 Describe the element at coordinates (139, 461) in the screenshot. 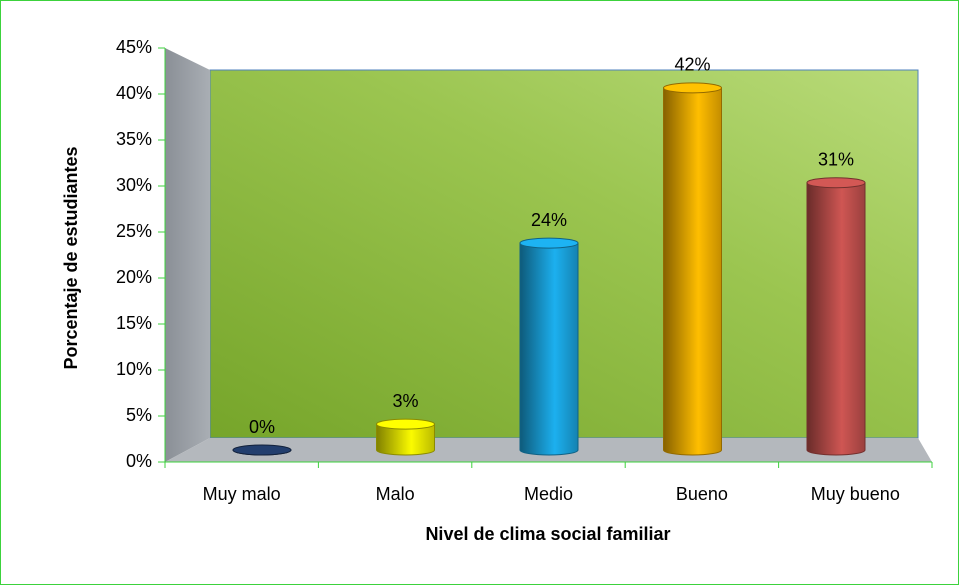

I see `y-tick-label: 0%` at that location.